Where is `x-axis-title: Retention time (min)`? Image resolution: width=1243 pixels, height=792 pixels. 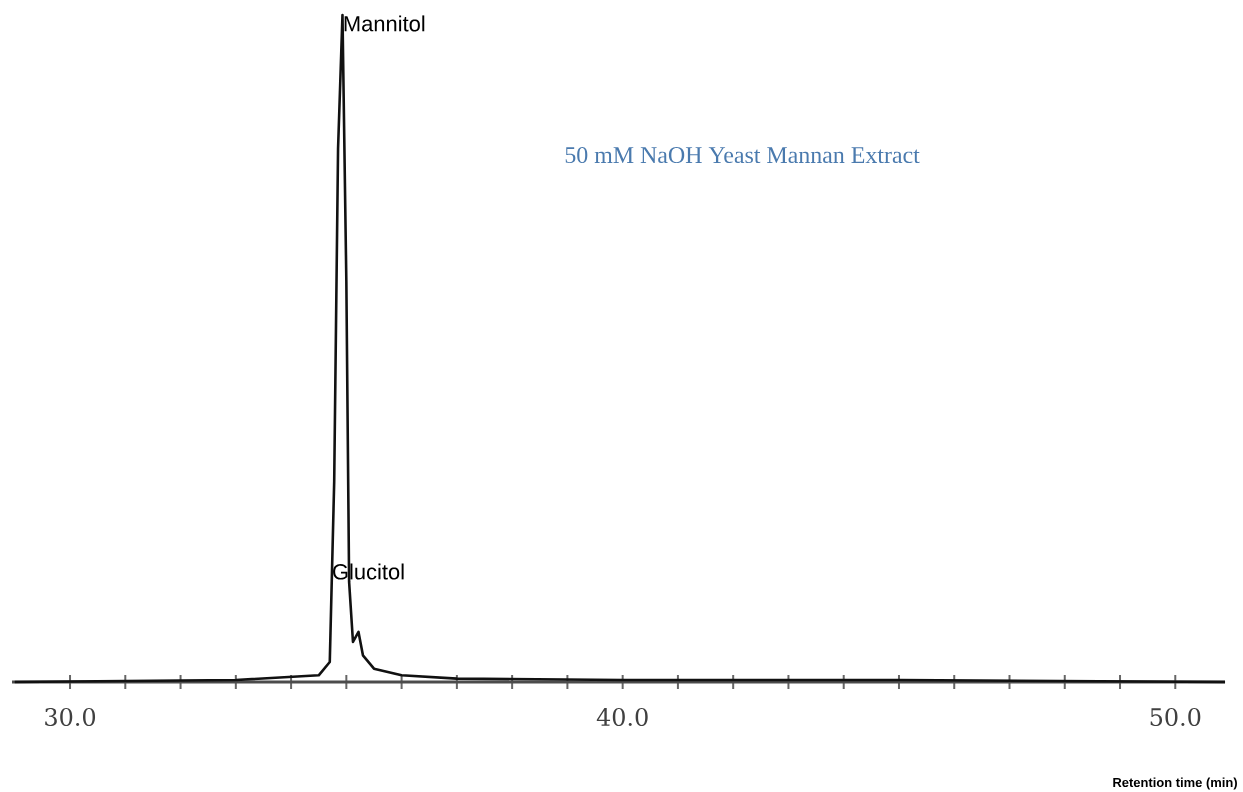
x-axis-title: Retention time (min) is located at coordinates (1175, 783).